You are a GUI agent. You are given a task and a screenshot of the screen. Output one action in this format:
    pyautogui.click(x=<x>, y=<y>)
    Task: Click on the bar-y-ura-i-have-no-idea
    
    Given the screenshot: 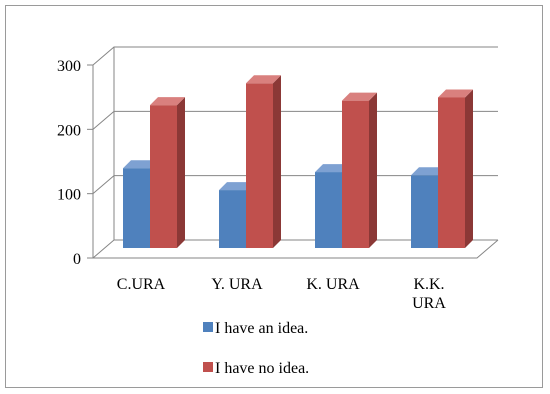 What is the action you would take?
    pyautogui.click(x=263, y=161)
    